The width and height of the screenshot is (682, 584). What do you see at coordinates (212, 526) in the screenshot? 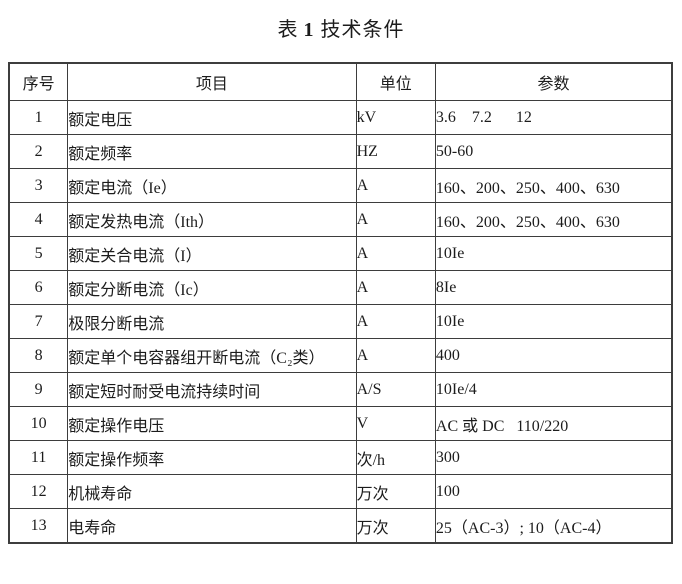
I see `cell-item: 电寿命` at bounding box center [212, 526].